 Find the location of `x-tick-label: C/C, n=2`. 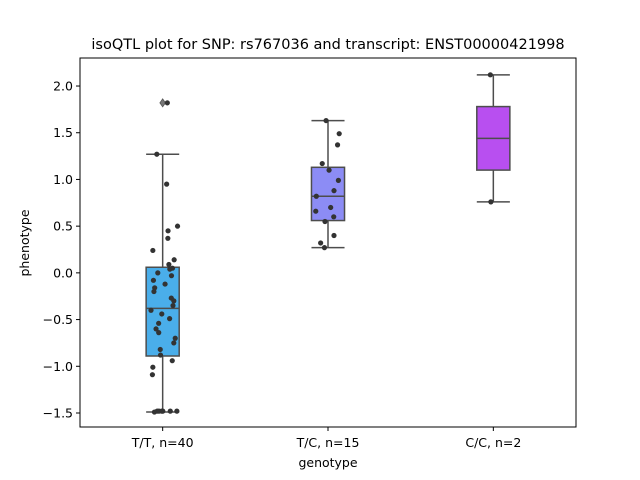

x-tick-label: C/C, n=2 is located at coordinates (493, 442).